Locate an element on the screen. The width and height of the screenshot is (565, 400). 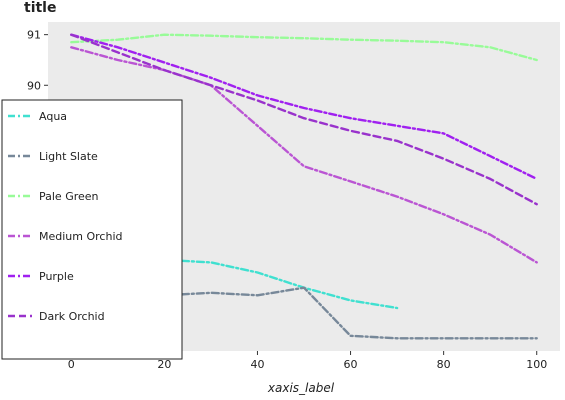
legend-label: Medium Orchid is located at coordinates (80, 236).